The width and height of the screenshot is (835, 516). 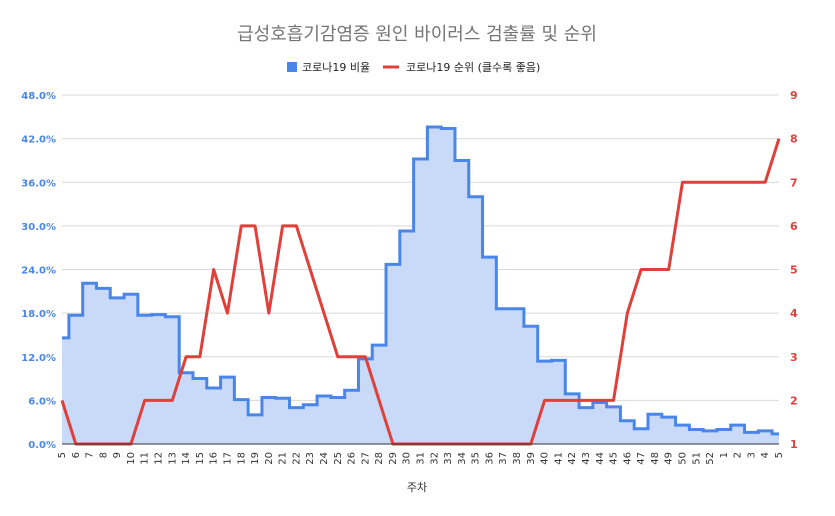 I want to click on y-right-tick-label: 1, so click(x=794, y=444).